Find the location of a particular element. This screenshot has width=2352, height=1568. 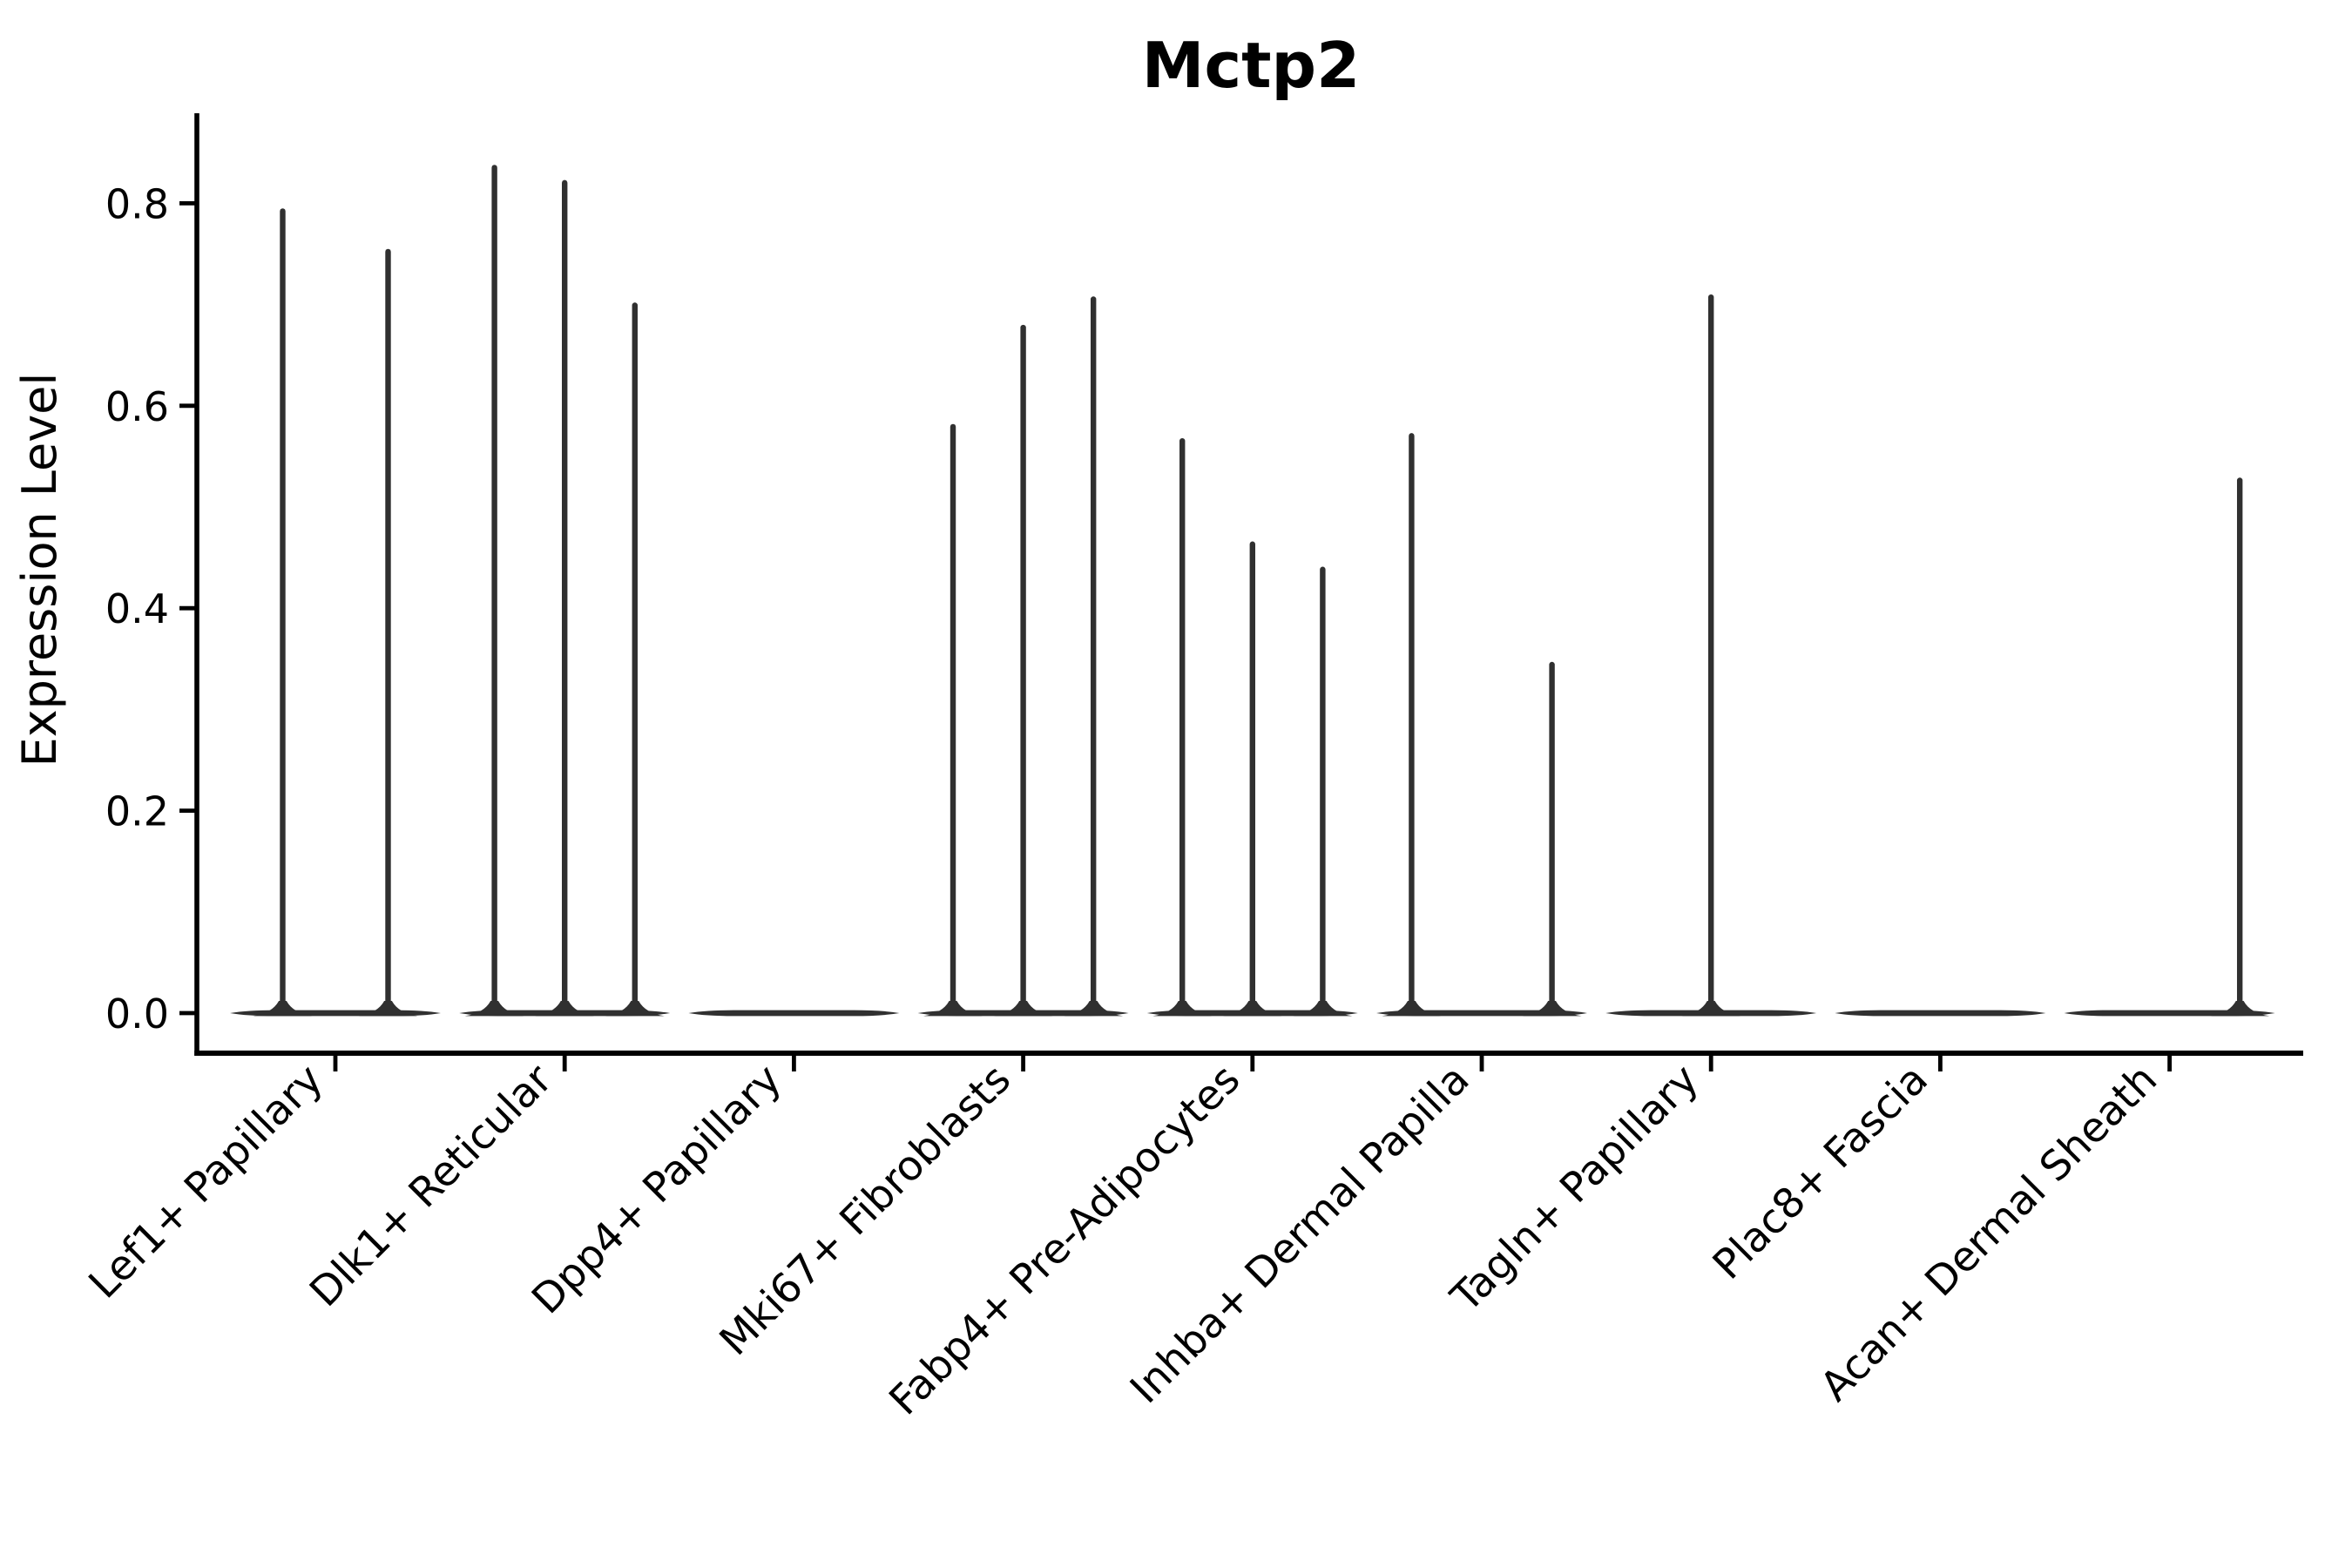

x-tick-label: Plac8+ Fascia is located at coordinates (1821, 1172).